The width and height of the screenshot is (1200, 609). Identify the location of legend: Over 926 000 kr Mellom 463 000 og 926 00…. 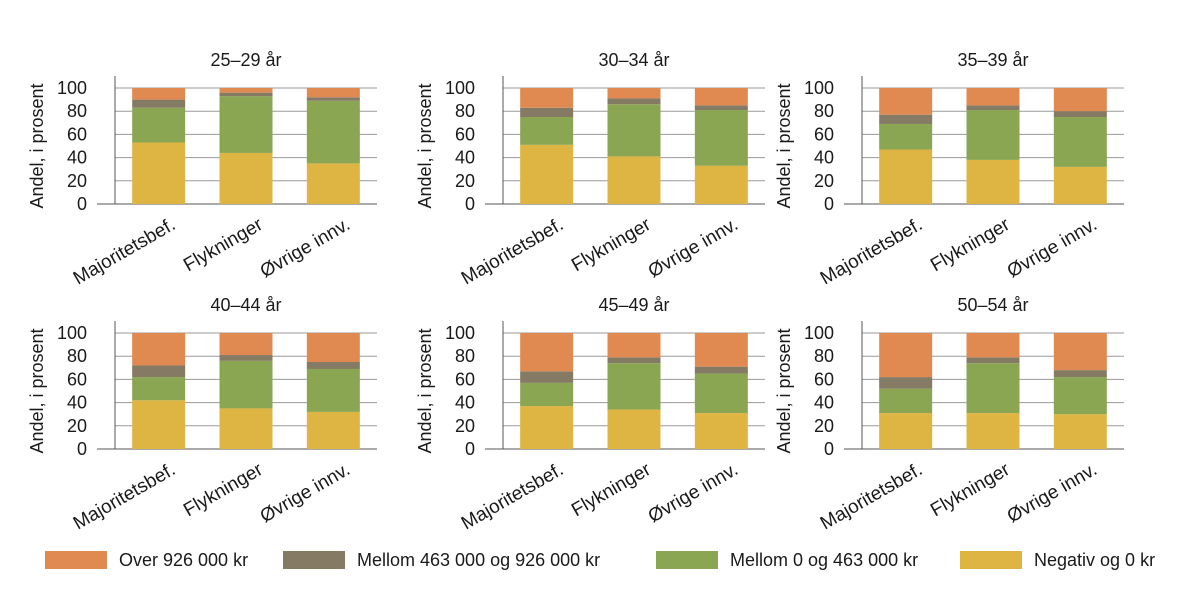
(600, 560).